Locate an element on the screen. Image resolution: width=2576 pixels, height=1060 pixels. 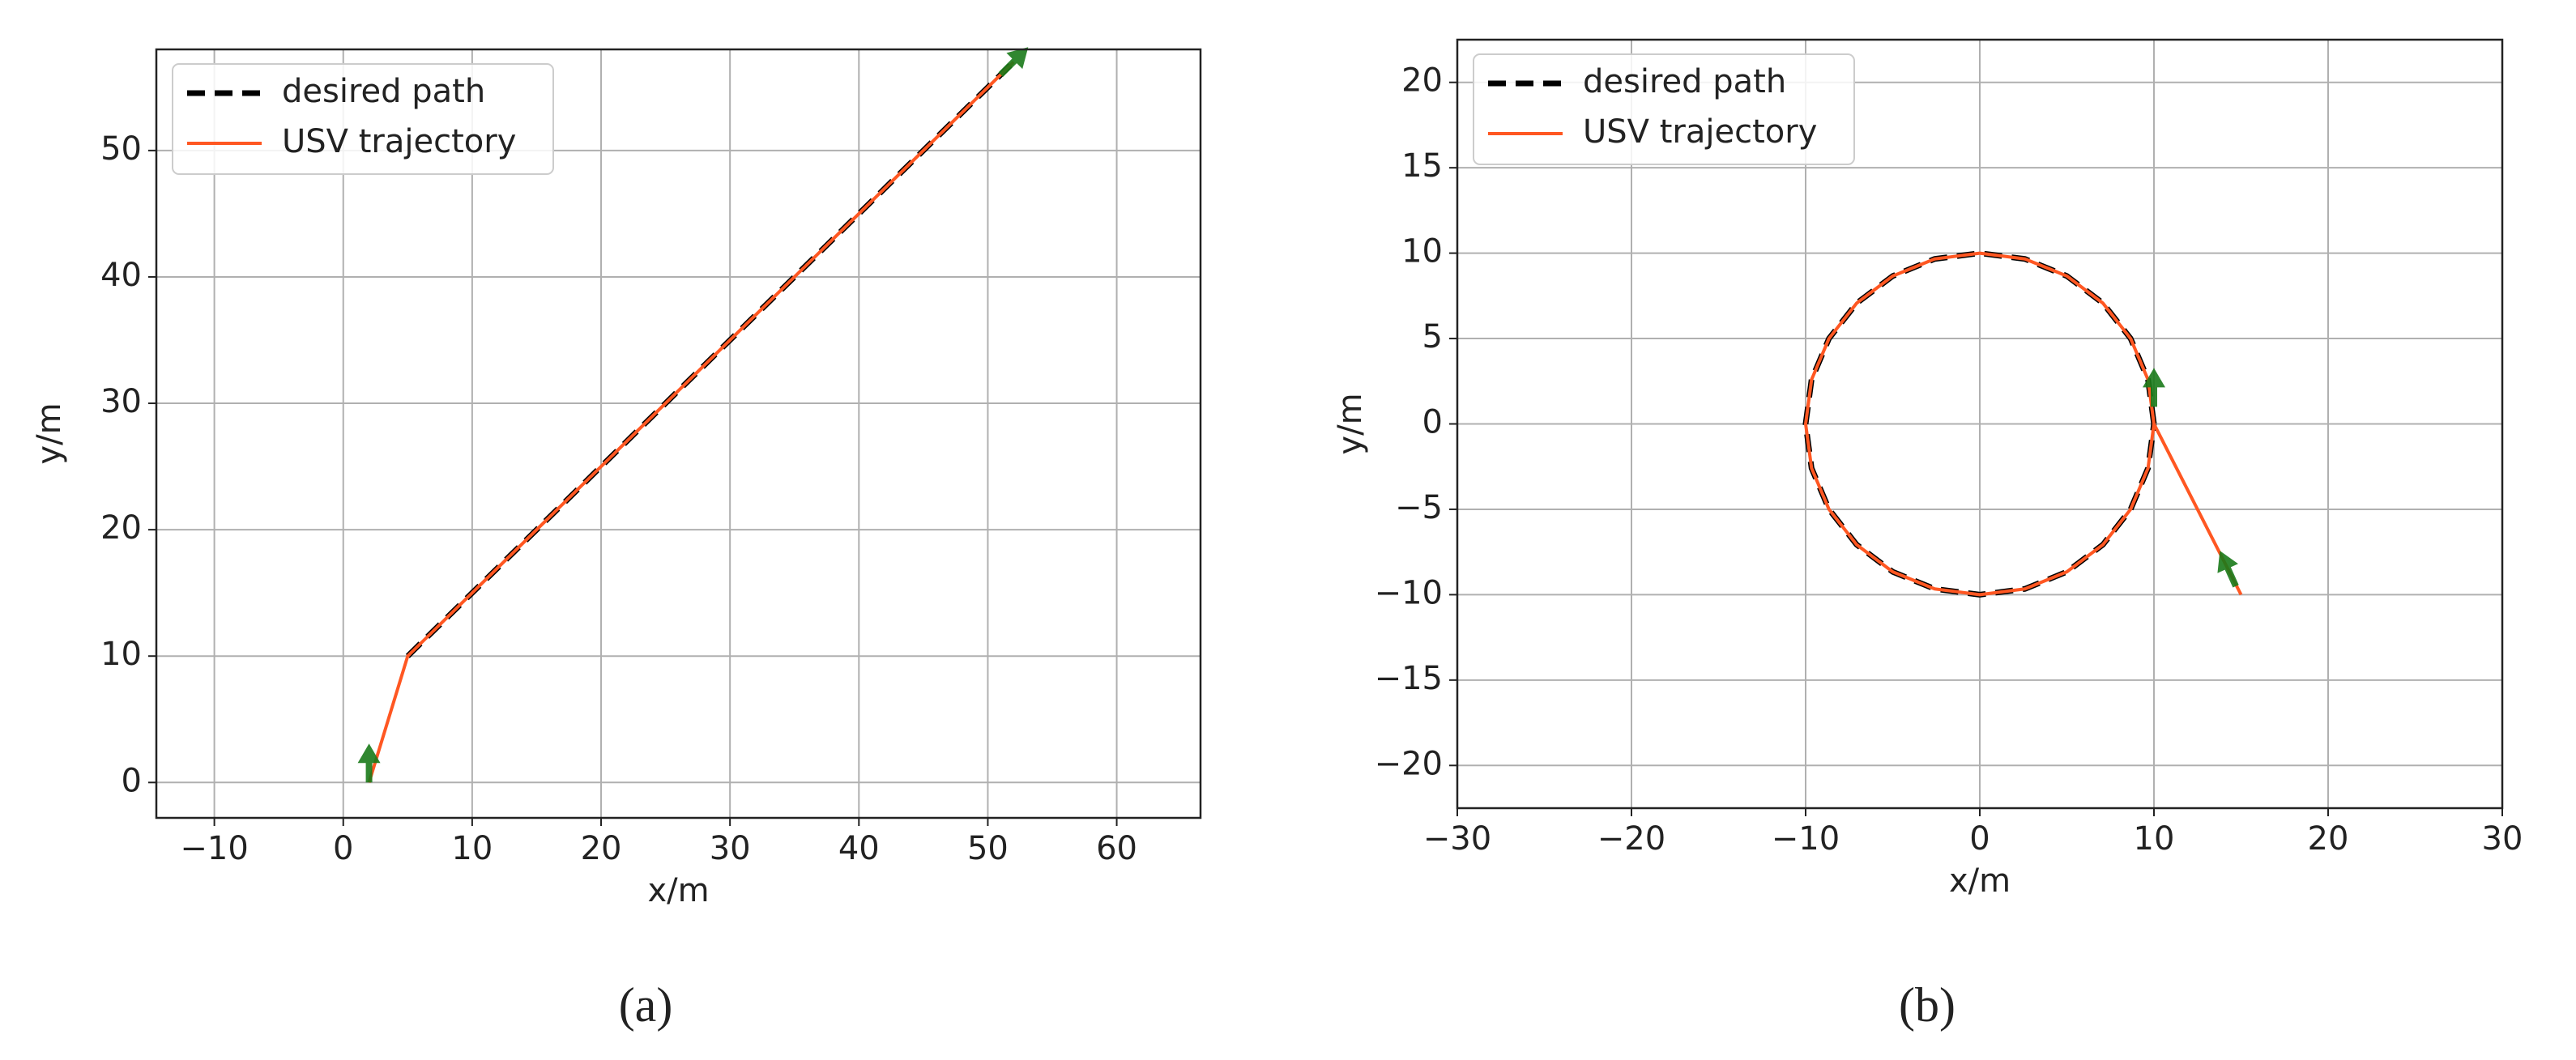
caption: (b) is located at coordinates (1927, 1005).